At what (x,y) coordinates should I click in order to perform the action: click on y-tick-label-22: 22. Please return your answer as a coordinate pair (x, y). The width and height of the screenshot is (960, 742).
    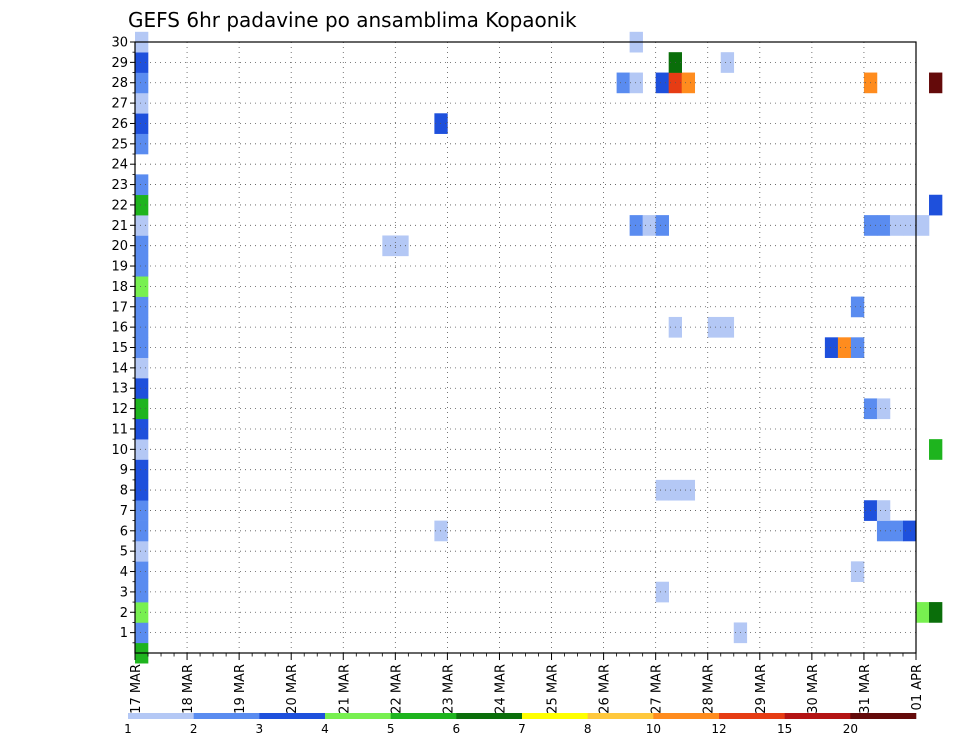
    Looking at the image, I should click on (119, 205).